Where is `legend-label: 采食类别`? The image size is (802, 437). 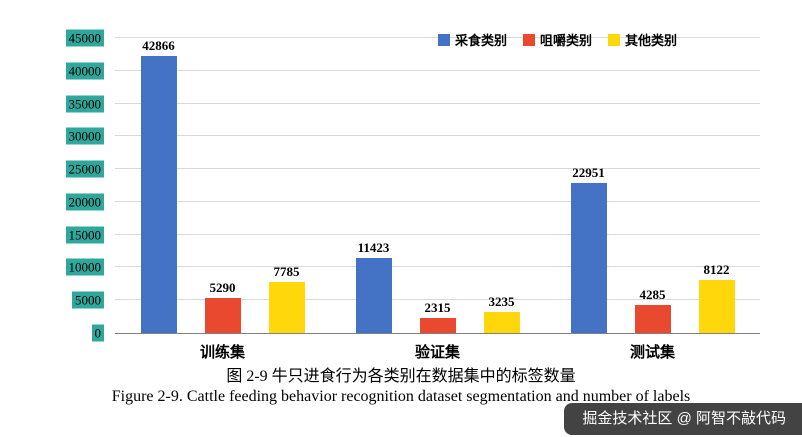
legend-label: 采食类别 is located at coordinates (481, 40).